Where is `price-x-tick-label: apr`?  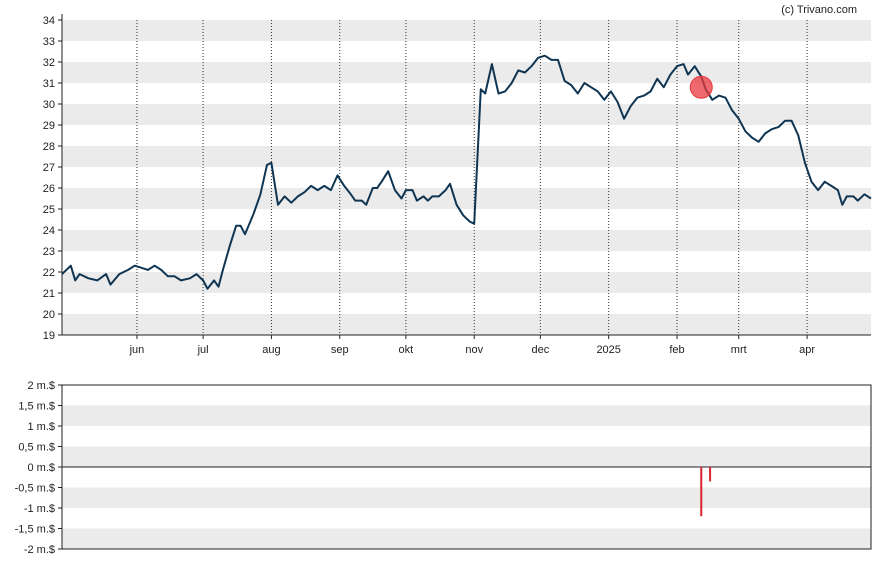
price-x-tick-label: apr is located at coordinates (807, 350).